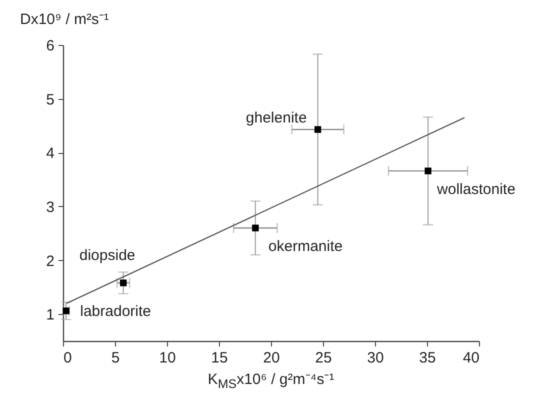 The height and width of the screenshot is (404, 538). Describe the element at coordinates (219, 358) in the screenshot. I see `x-tick-label: 15` at that location.